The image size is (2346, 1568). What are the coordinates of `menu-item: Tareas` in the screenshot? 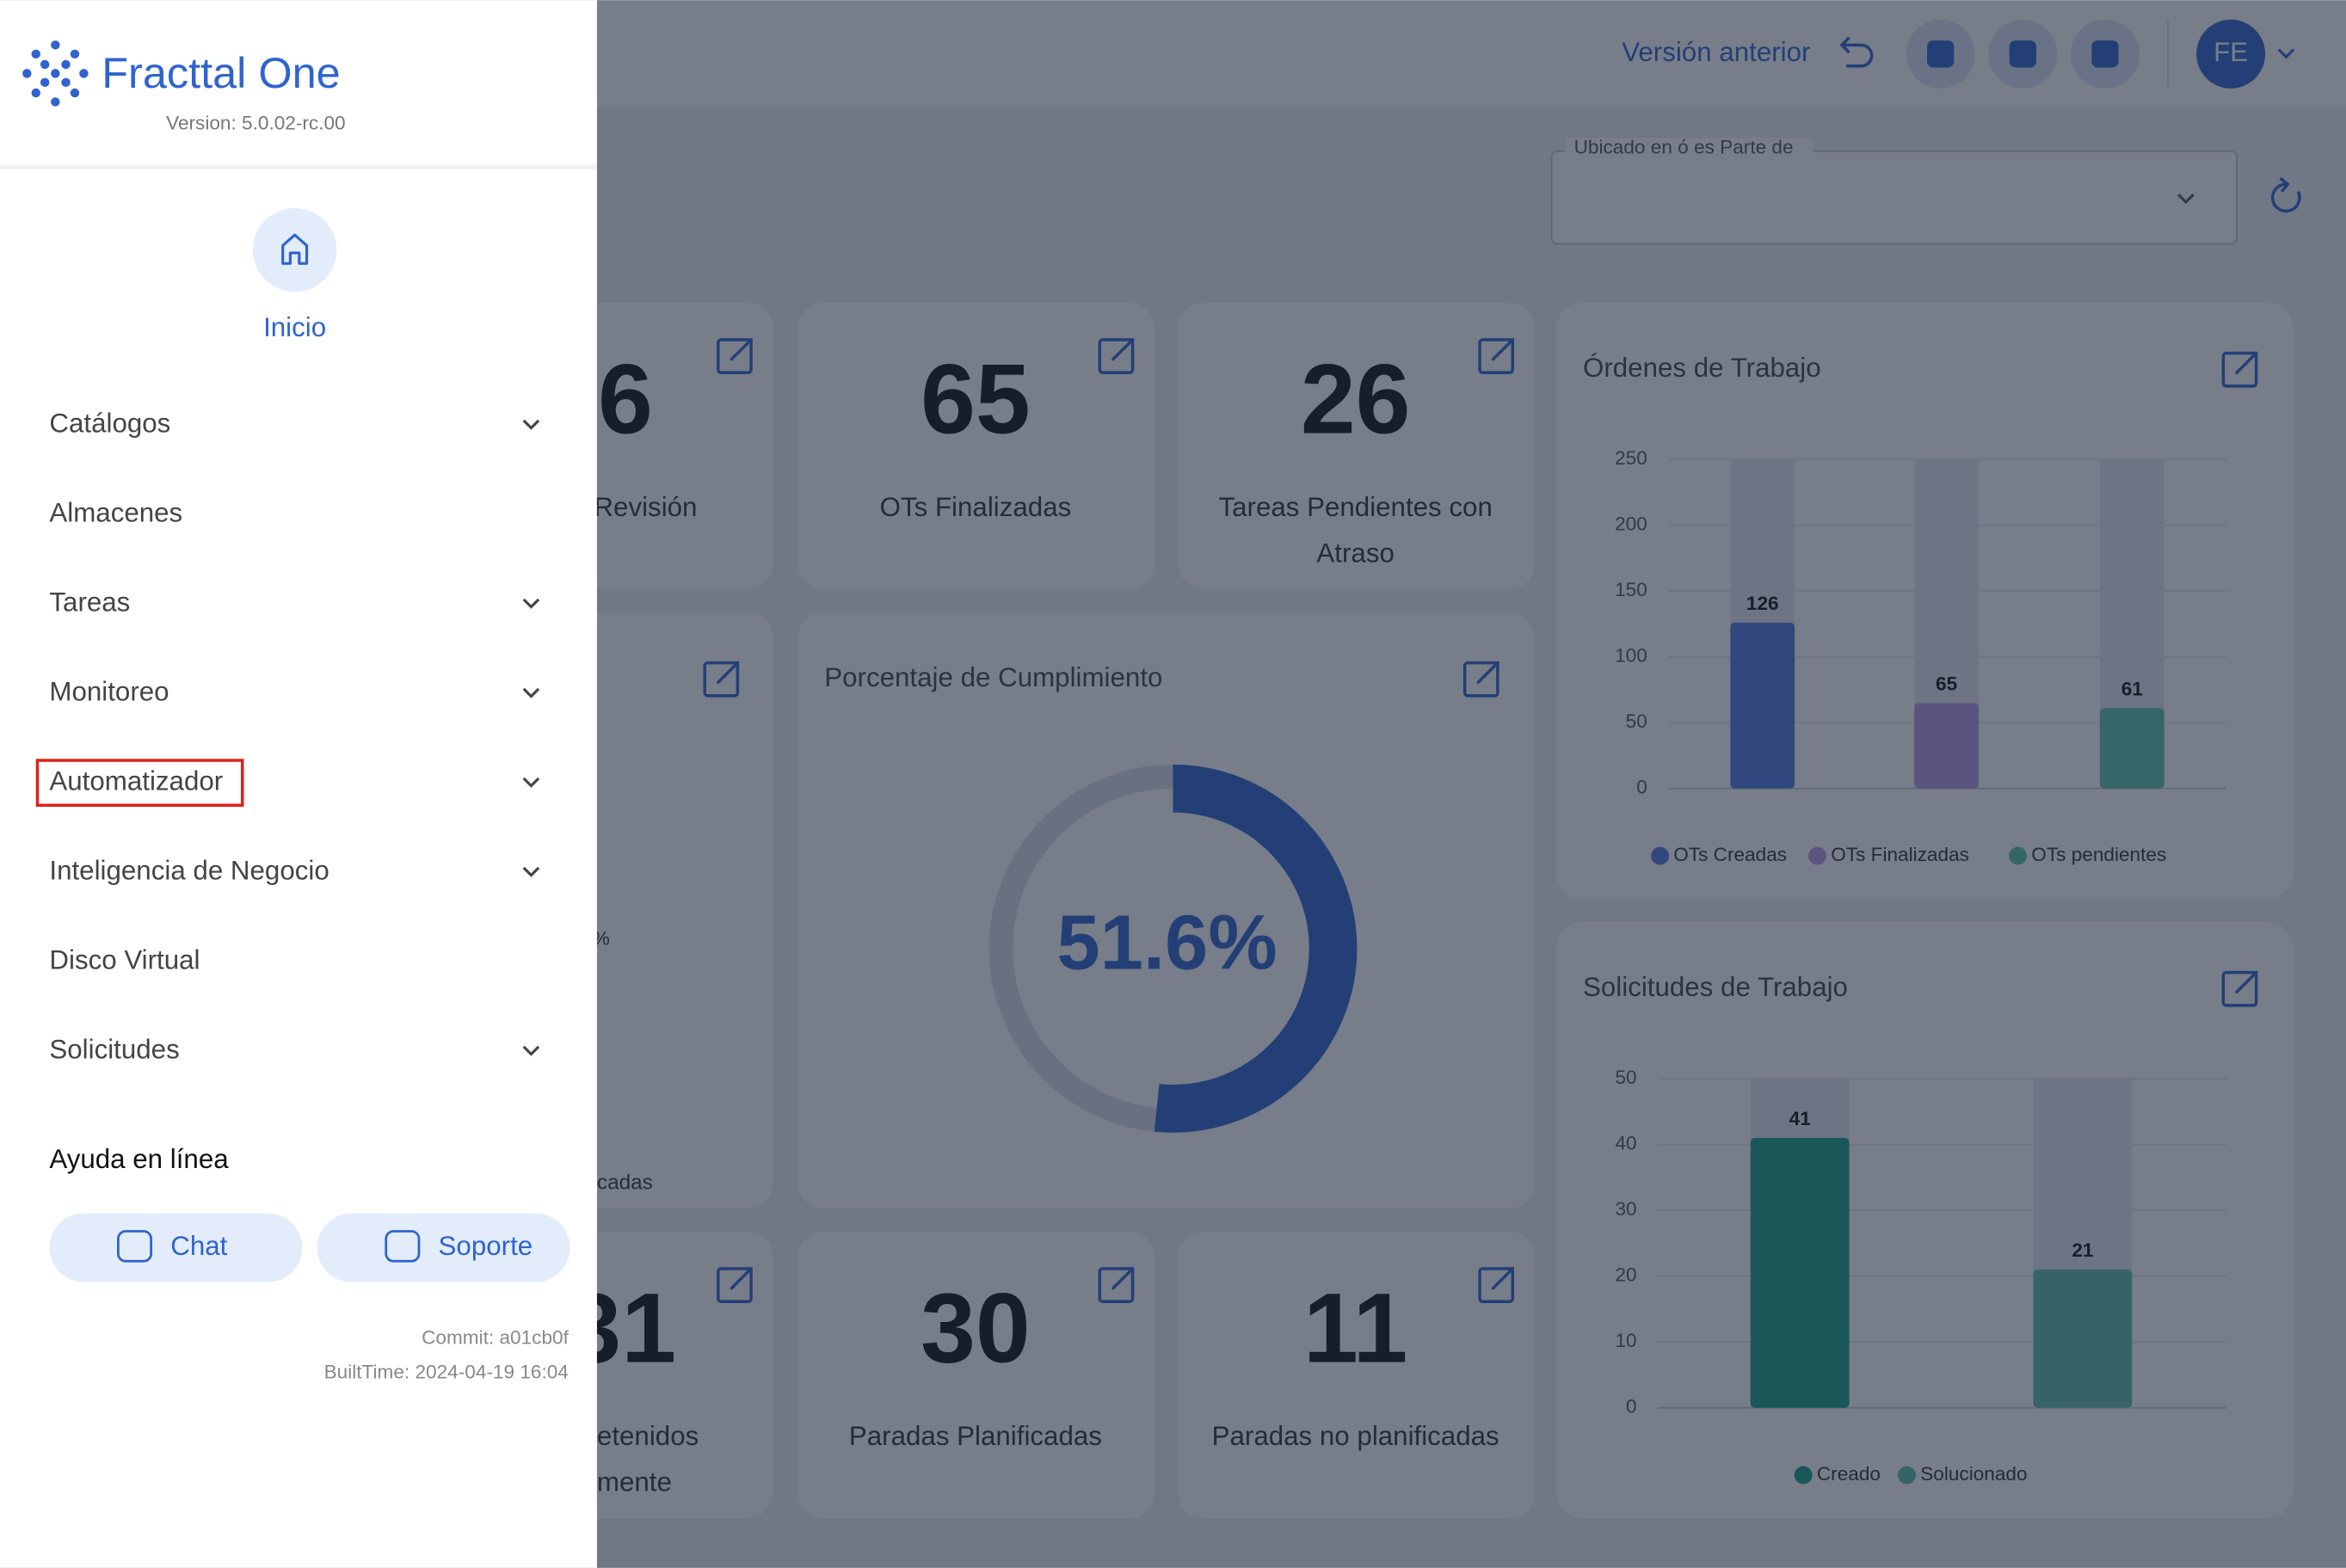 It's located at (294, 602).